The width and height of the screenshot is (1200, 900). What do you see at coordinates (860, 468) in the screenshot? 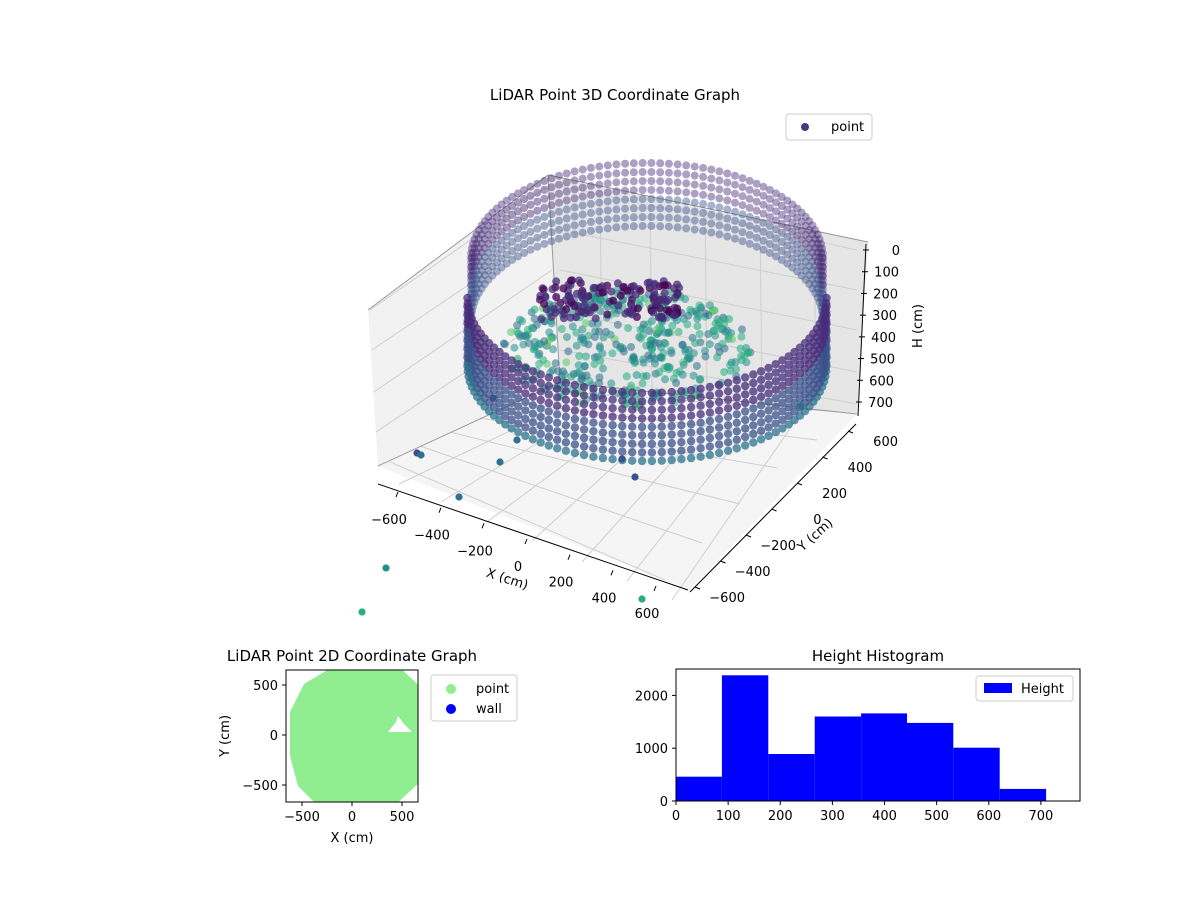
I see `y-tick-label: 400` at bounding box center [860, 468].